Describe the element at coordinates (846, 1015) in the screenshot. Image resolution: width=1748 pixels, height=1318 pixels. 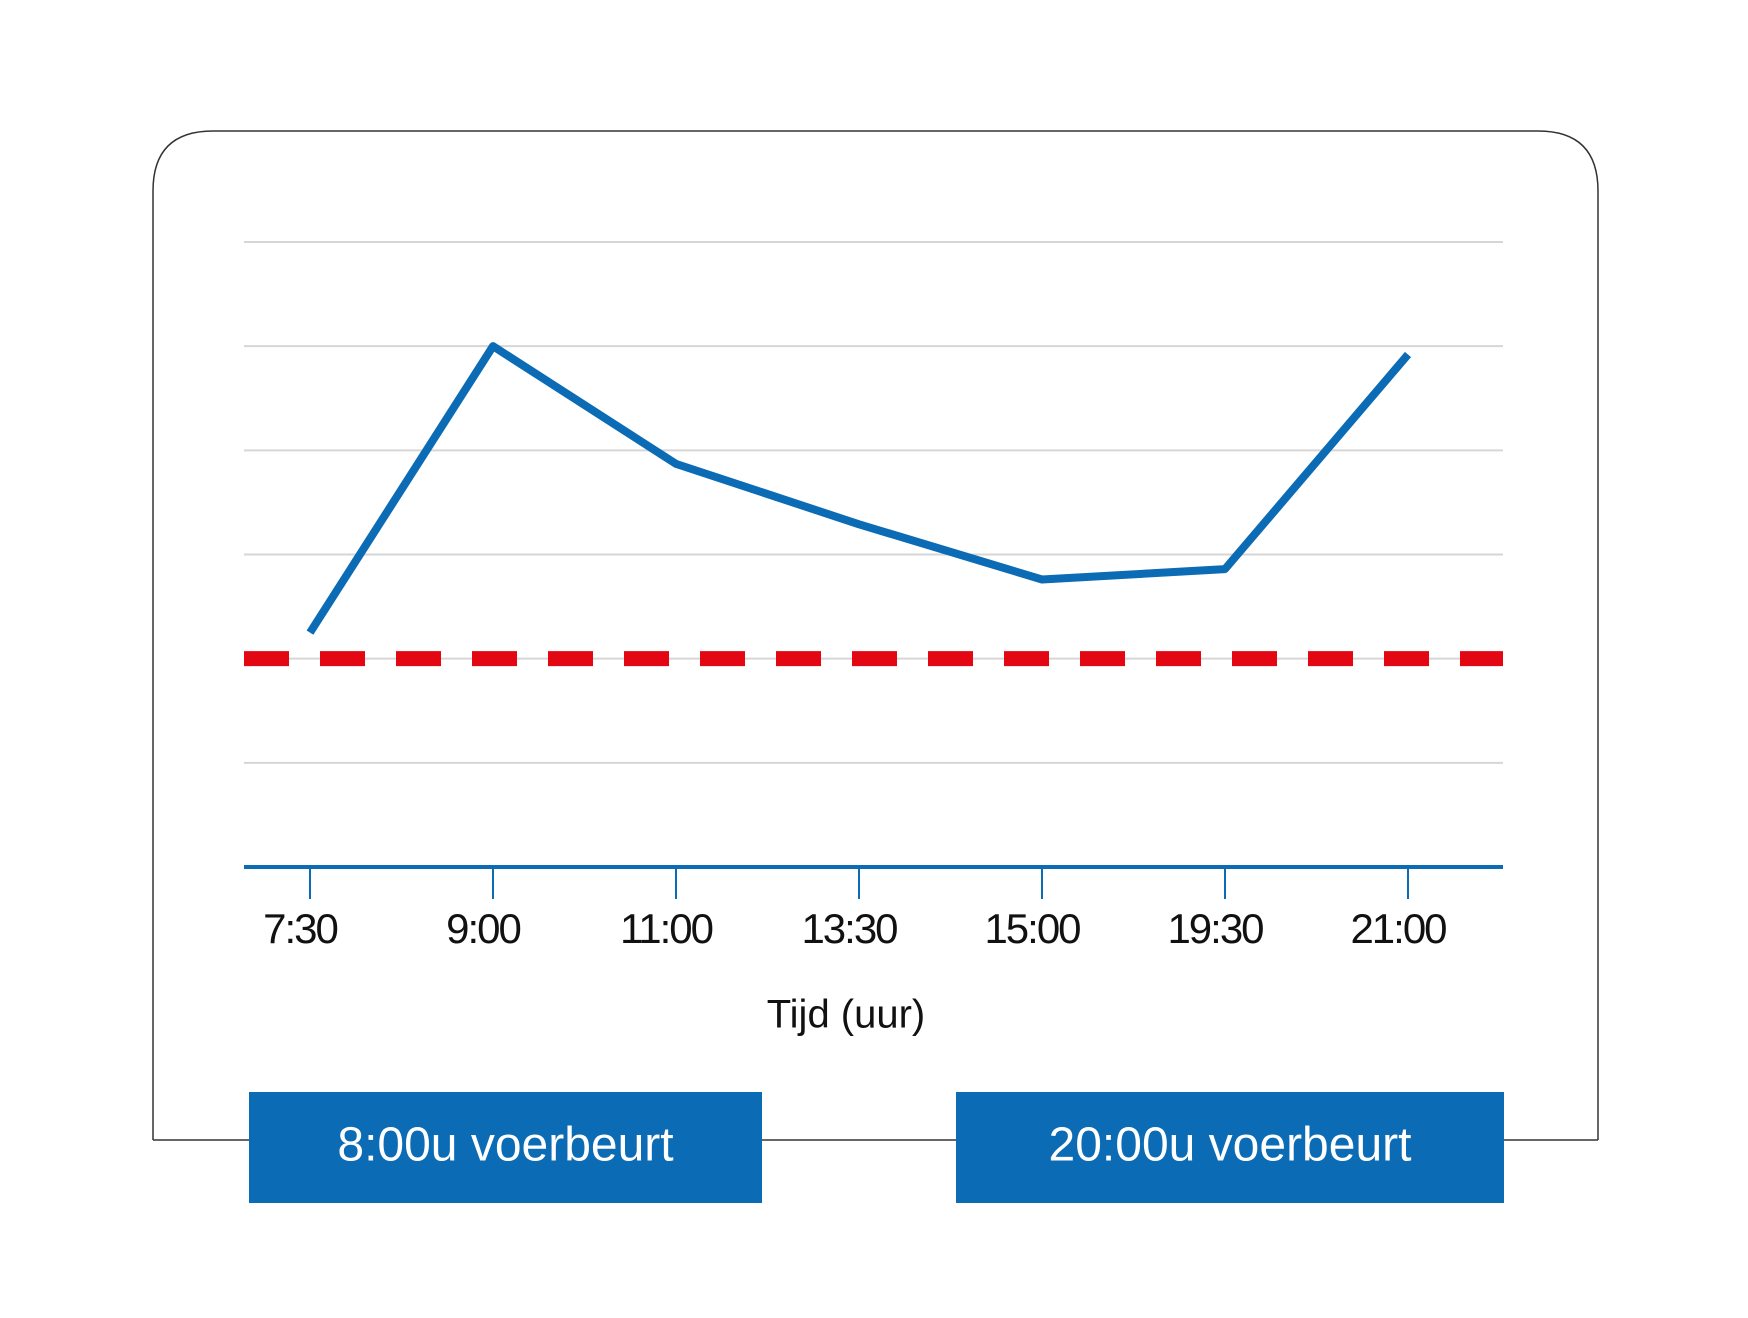
I see `x-axis-label: Tijd (uur)` at that location.